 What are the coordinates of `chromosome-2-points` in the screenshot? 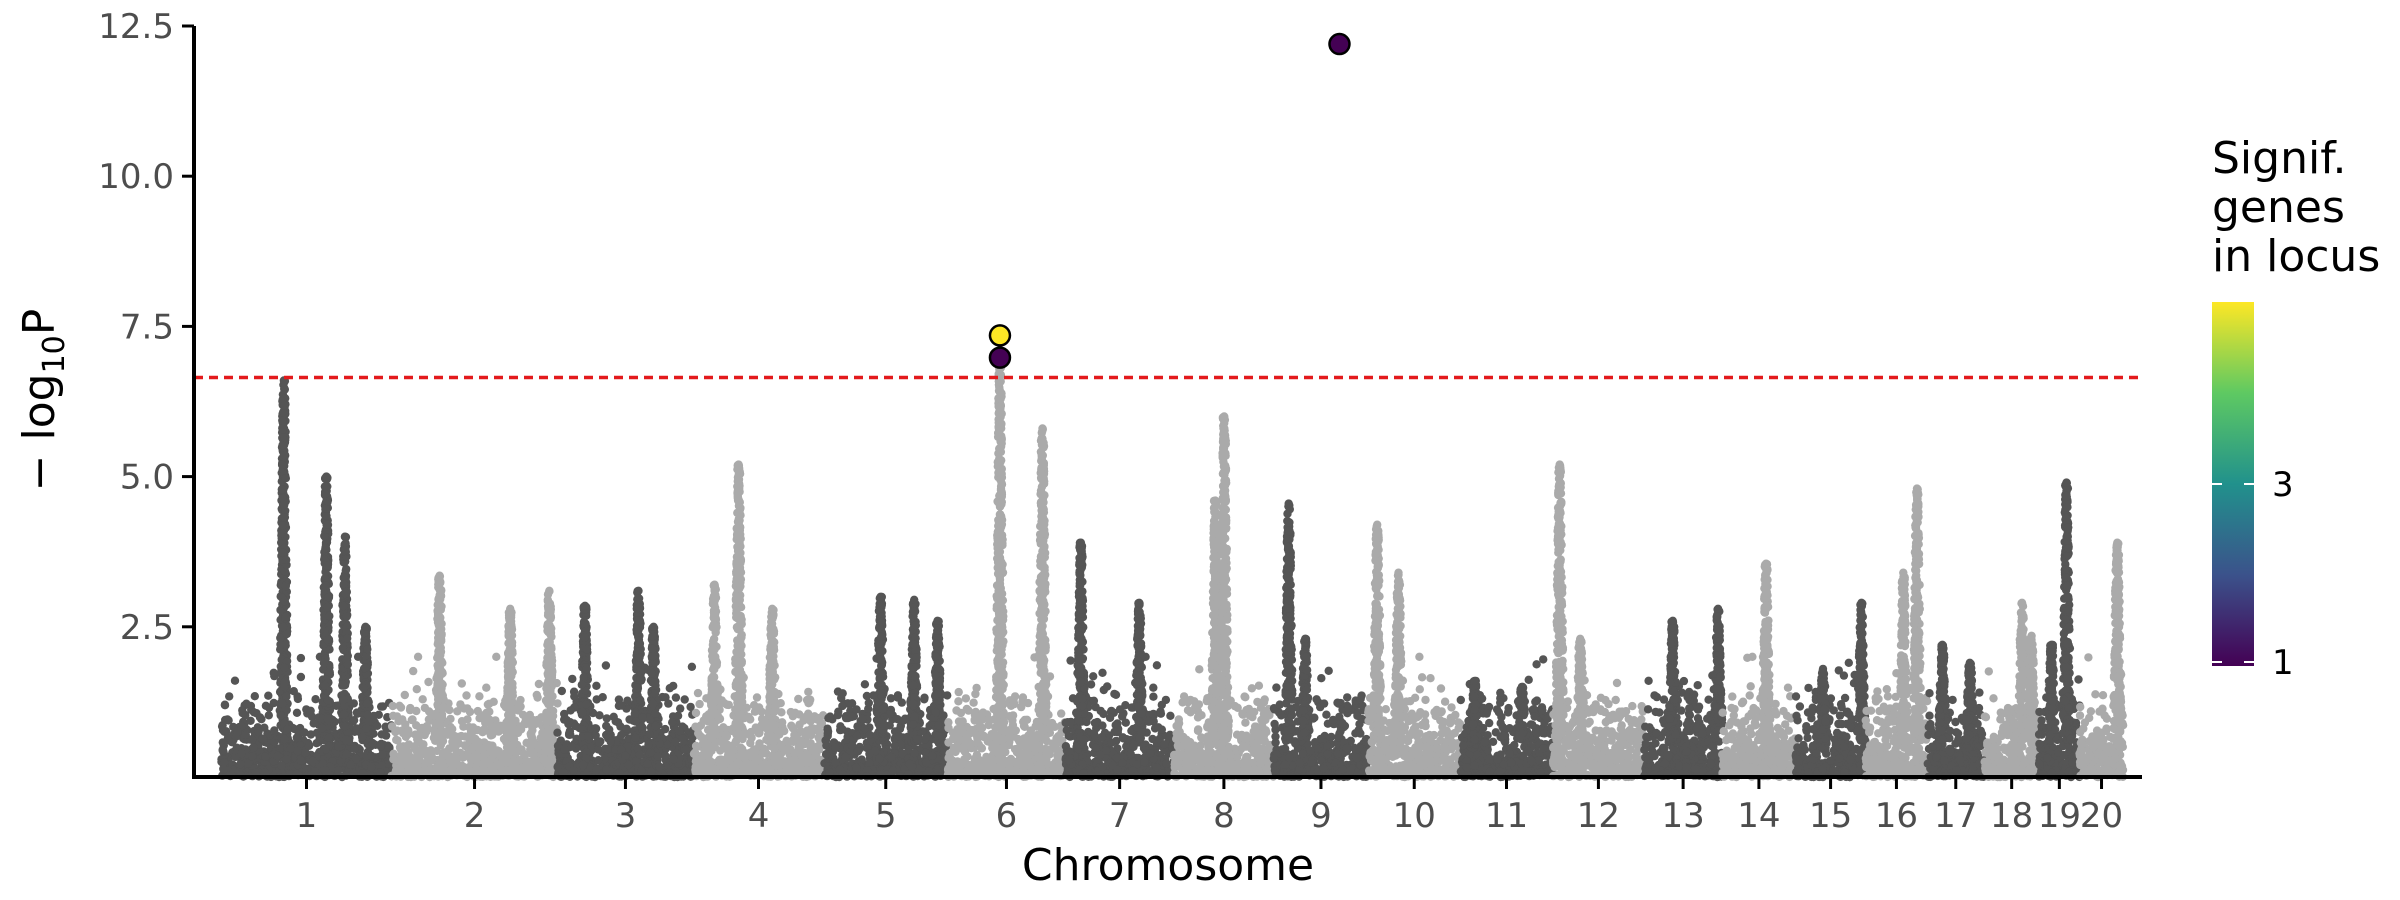 It's located at (474, 676).